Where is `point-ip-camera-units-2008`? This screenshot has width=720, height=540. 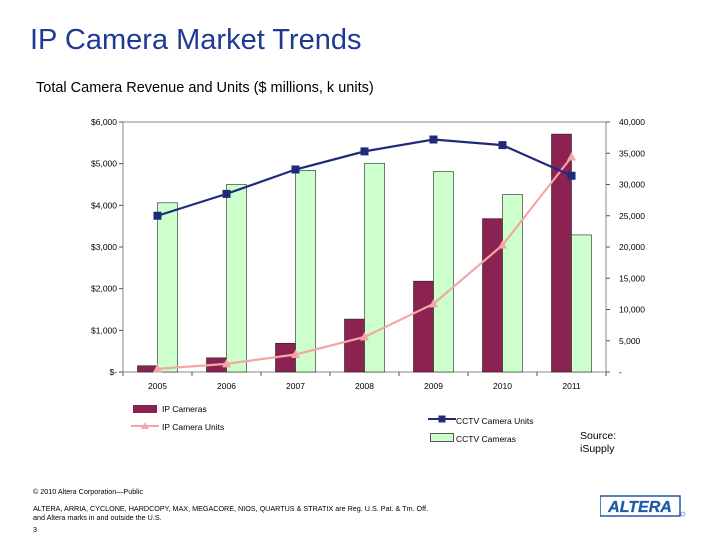
point-ip-camera-units-2008 is located at coordinates (364, 336).